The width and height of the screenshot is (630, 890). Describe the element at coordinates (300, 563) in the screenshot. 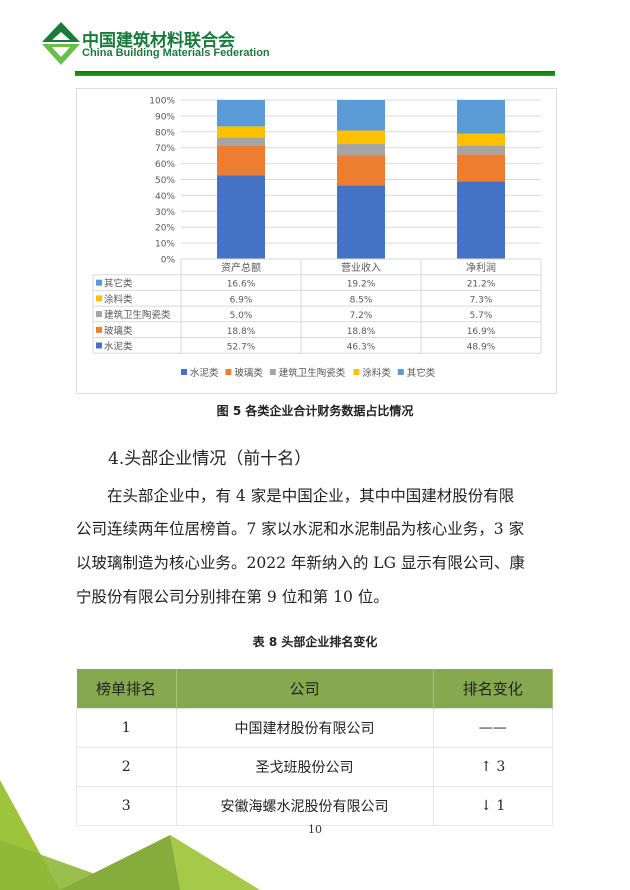

I see `paragraph-line: 以玻璃制造为核心业务。2022 年新纳入的 LG 显示有限公司、康` at that location.